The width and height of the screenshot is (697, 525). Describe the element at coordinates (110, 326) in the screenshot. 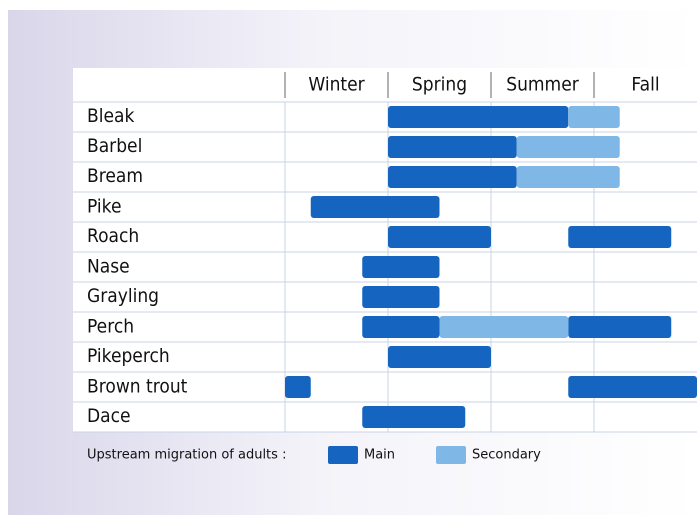

I see `row-label: Perch` at that location.